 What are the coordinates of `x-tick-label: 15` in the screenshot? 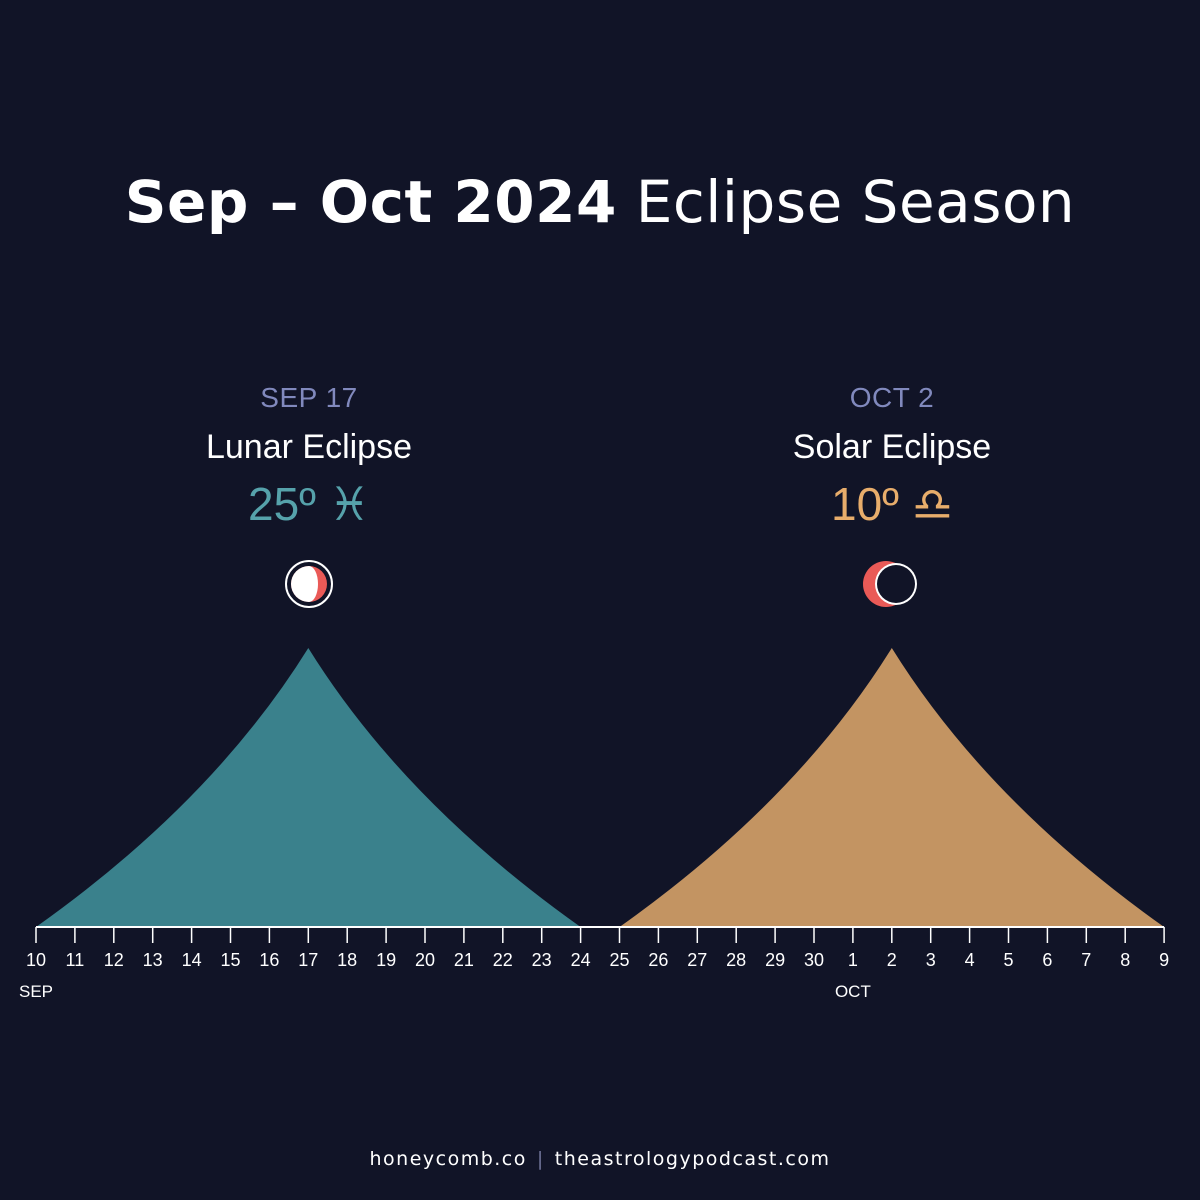 It's located at (230, 960).